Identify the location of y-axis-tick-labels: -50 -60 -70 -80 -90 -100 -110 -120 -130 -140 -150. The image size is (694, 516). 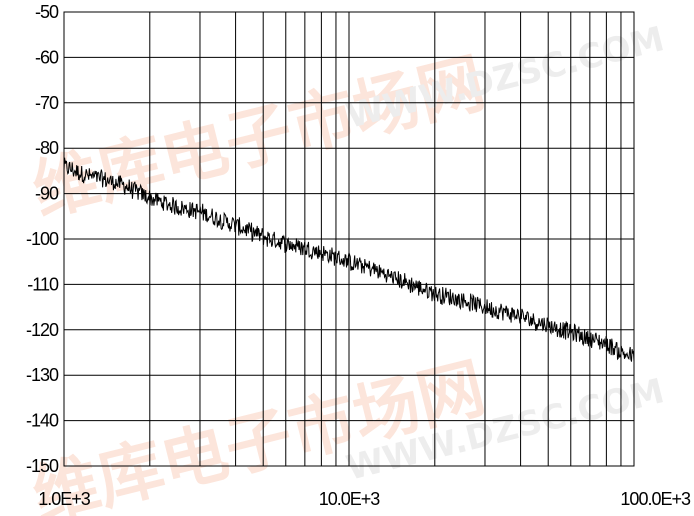
(43, 239).